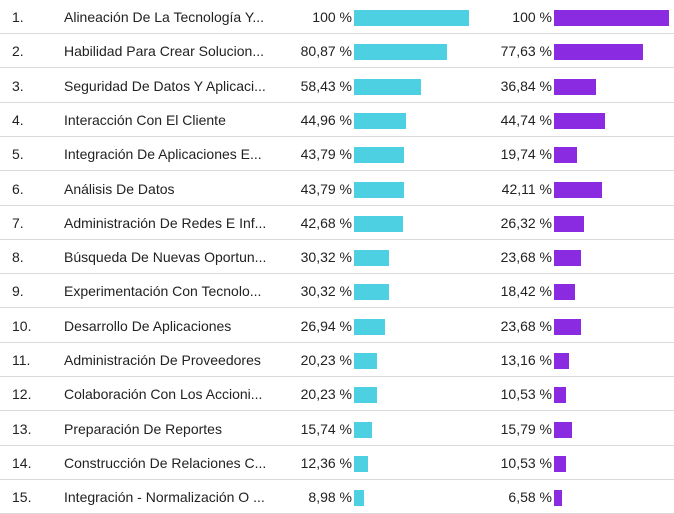 This screenshot has width=674, height=514. I want to click on value-label-series-1: 58,43 %, so click(326, 86).